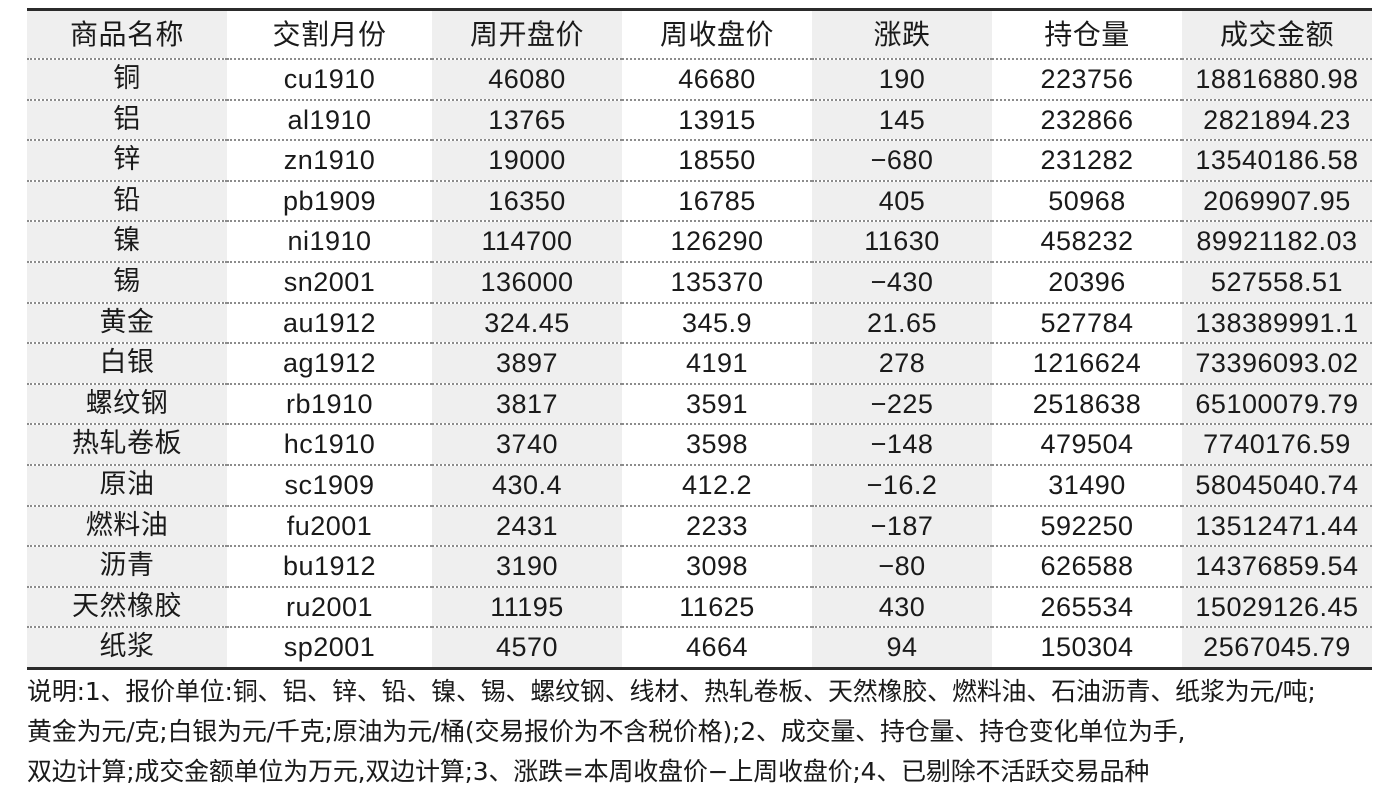 This screenshot has width=1399, height=802. Describe the element at coordinates (329, 323) in the screenshot. I see `cell-delivery-month: au1912` at that location.